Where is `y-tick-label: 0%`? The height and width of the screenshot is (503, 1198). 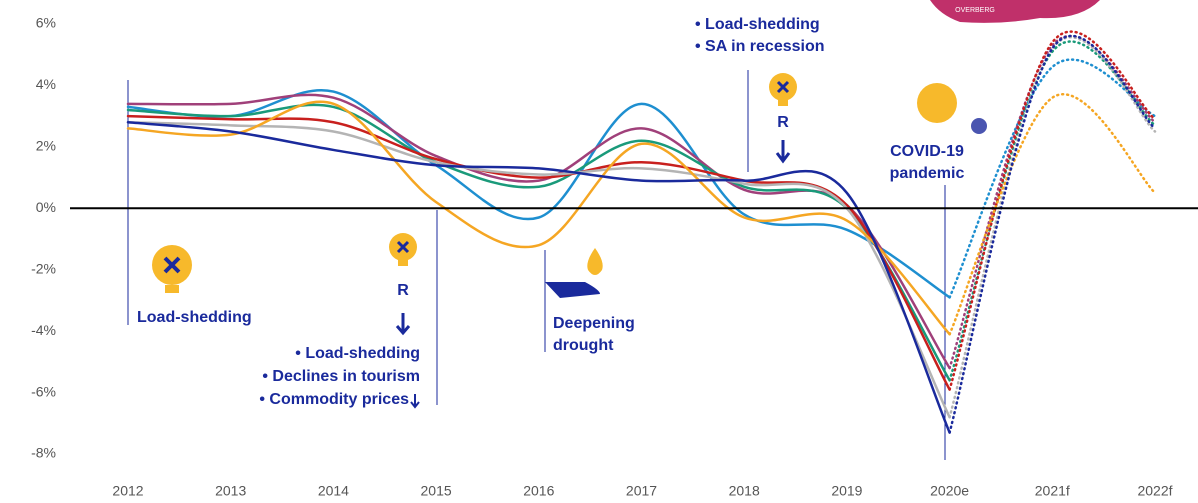
y-tick-label: 0% is located at coordinates (46, 207).